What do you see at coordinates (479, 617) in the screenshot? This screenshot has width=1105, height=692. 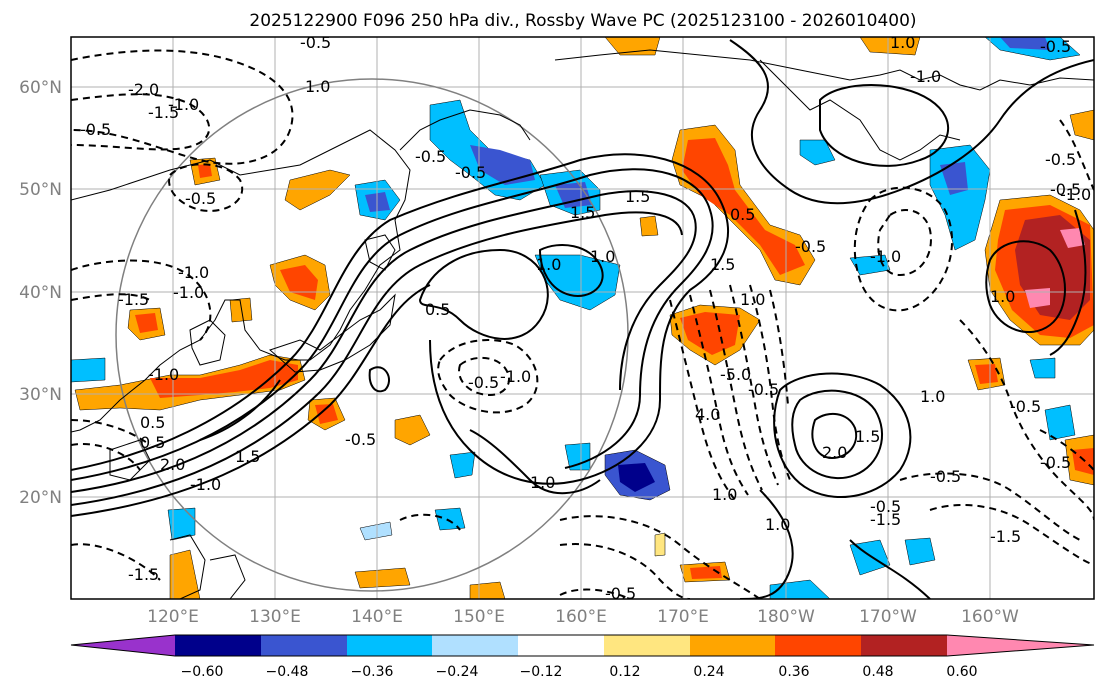 I see `lon-label: 150°E` at bounding box center [479, 617].